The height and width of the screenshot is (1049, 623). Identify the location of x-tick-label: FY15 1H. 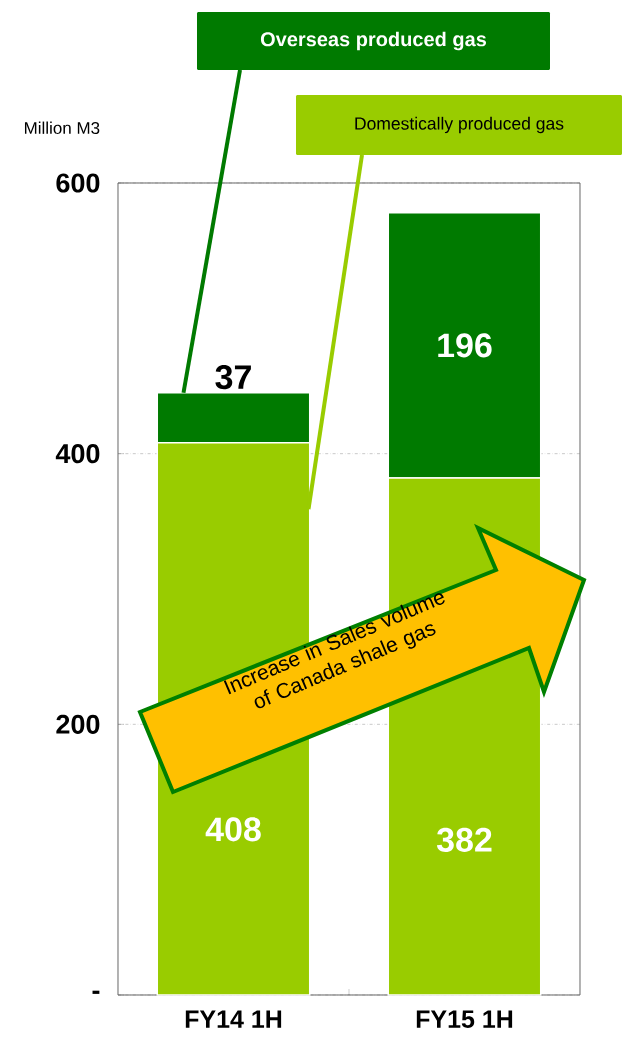
(464, 1019).